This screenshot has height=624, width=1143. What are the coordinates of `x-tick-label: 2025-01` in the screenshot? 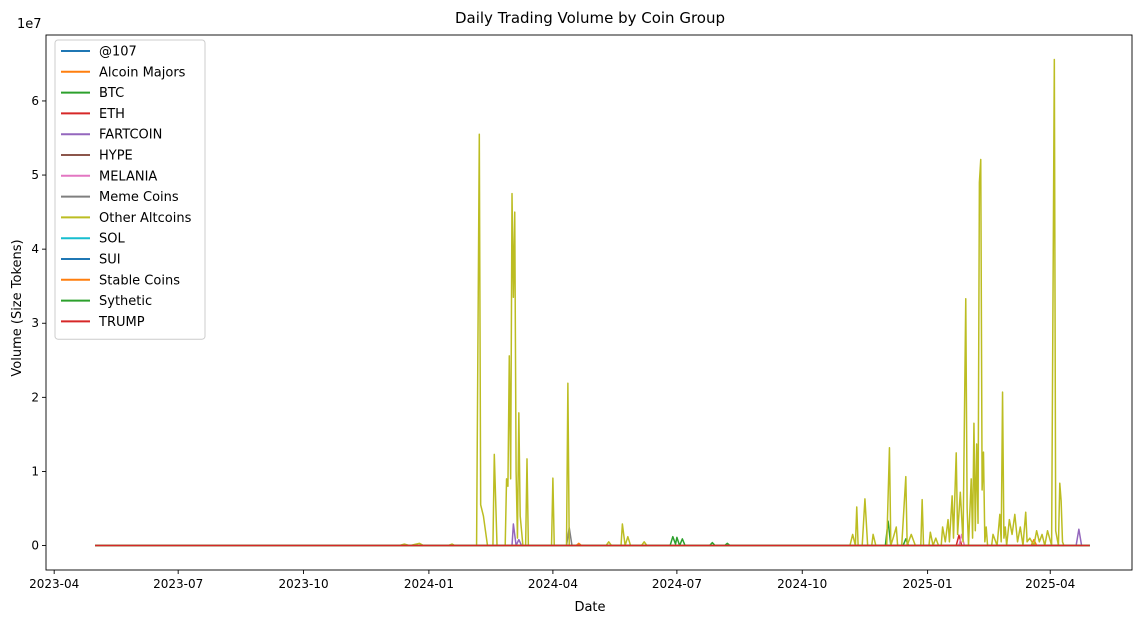 It's located at (928, 584).